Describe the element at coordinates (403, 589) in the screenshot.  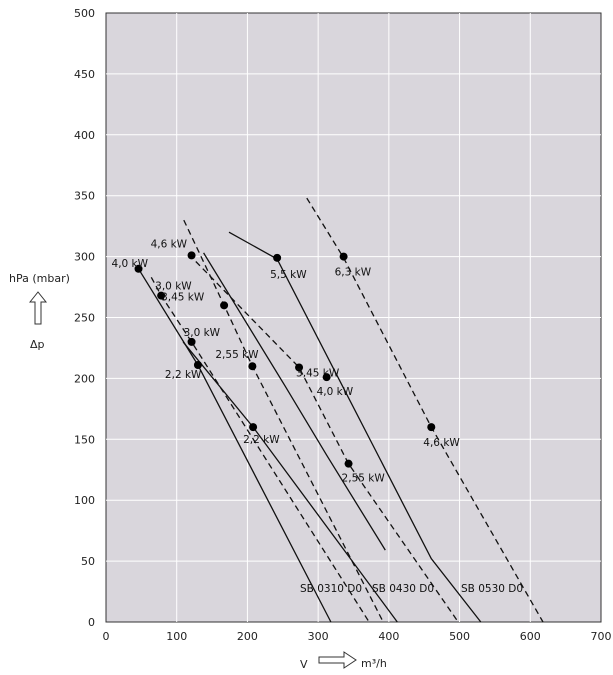
I see `series-name-label: SB 0430 D0` at that location.